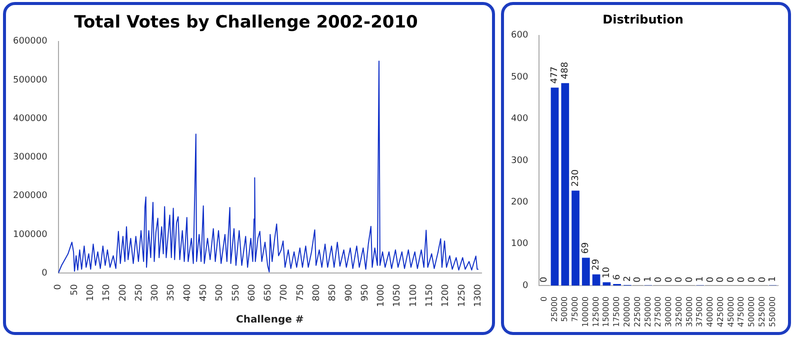 The height and width of the screenshot is (345, 799). What do you see at coordinates (381, 295) in the screenshot?
I see `x-tick-label: 1000` at bounding box center [381, 295].